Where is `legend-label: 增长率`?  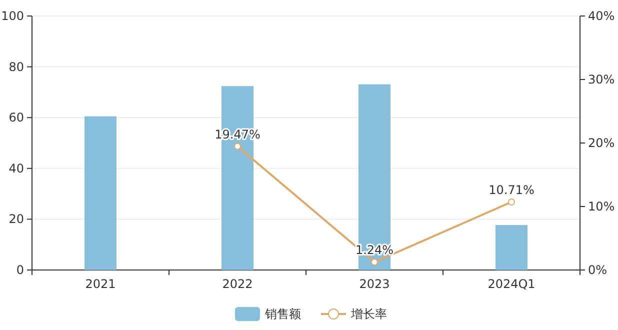
legend-label: 增长率 is located at coordinates (368, 314).